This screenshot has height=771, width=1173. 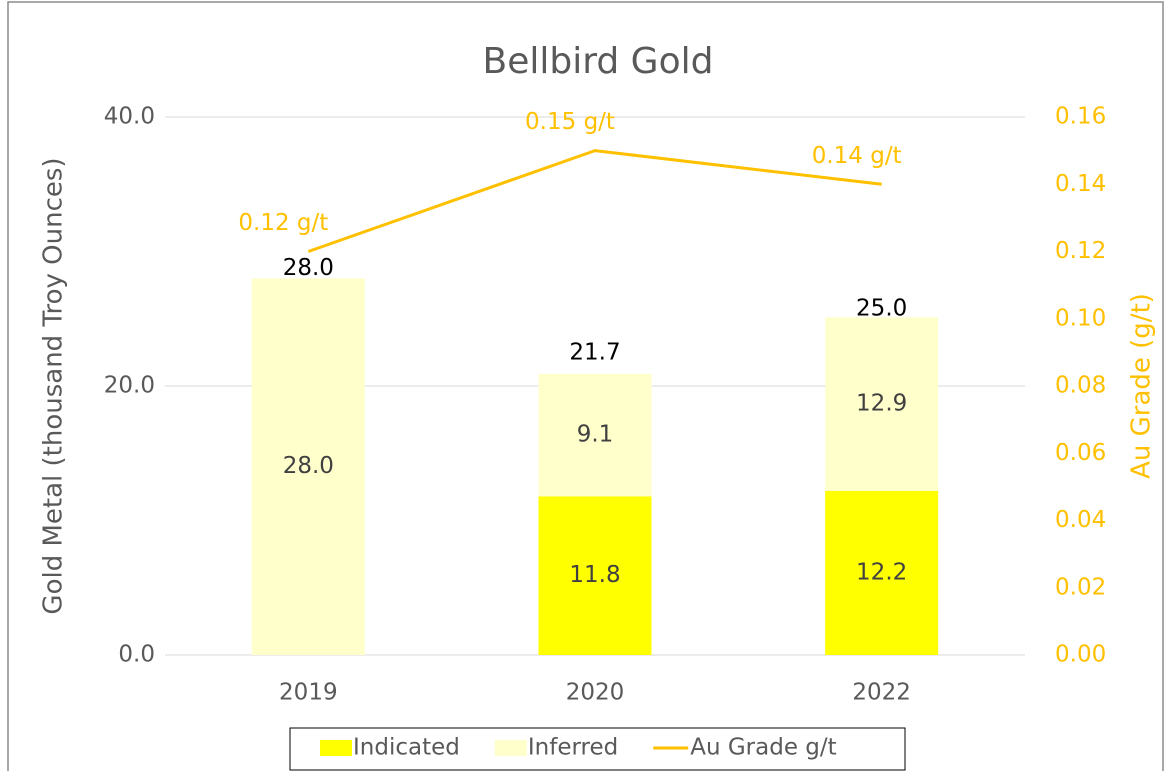 What do you see at coordinates (881, 308) in the screenshot?
I see `total-label: 25.0` at bounding box center [881, 308].